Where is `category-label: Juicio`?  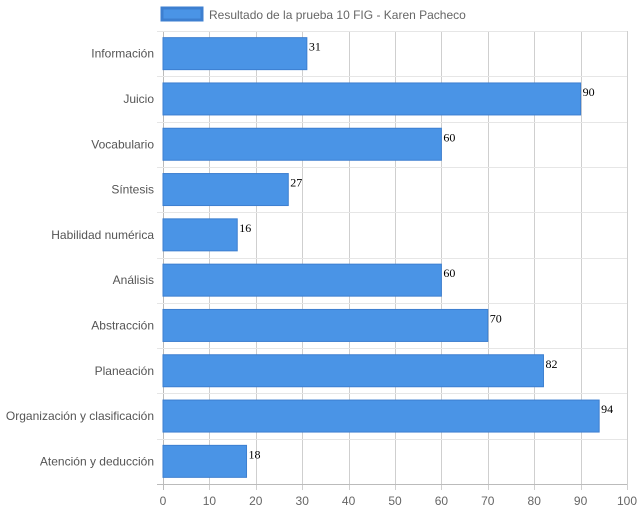 category-label: Juicio is located at coordinates (138, 99).